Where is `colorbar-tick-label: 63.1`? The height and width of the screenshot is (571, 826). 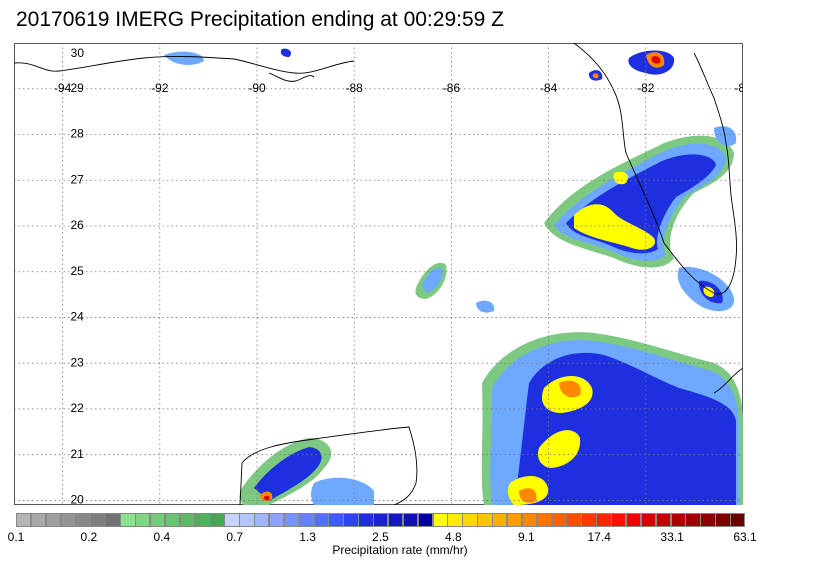 colorbar-tick-label: 63.1 is located at coordinates (745, 537).